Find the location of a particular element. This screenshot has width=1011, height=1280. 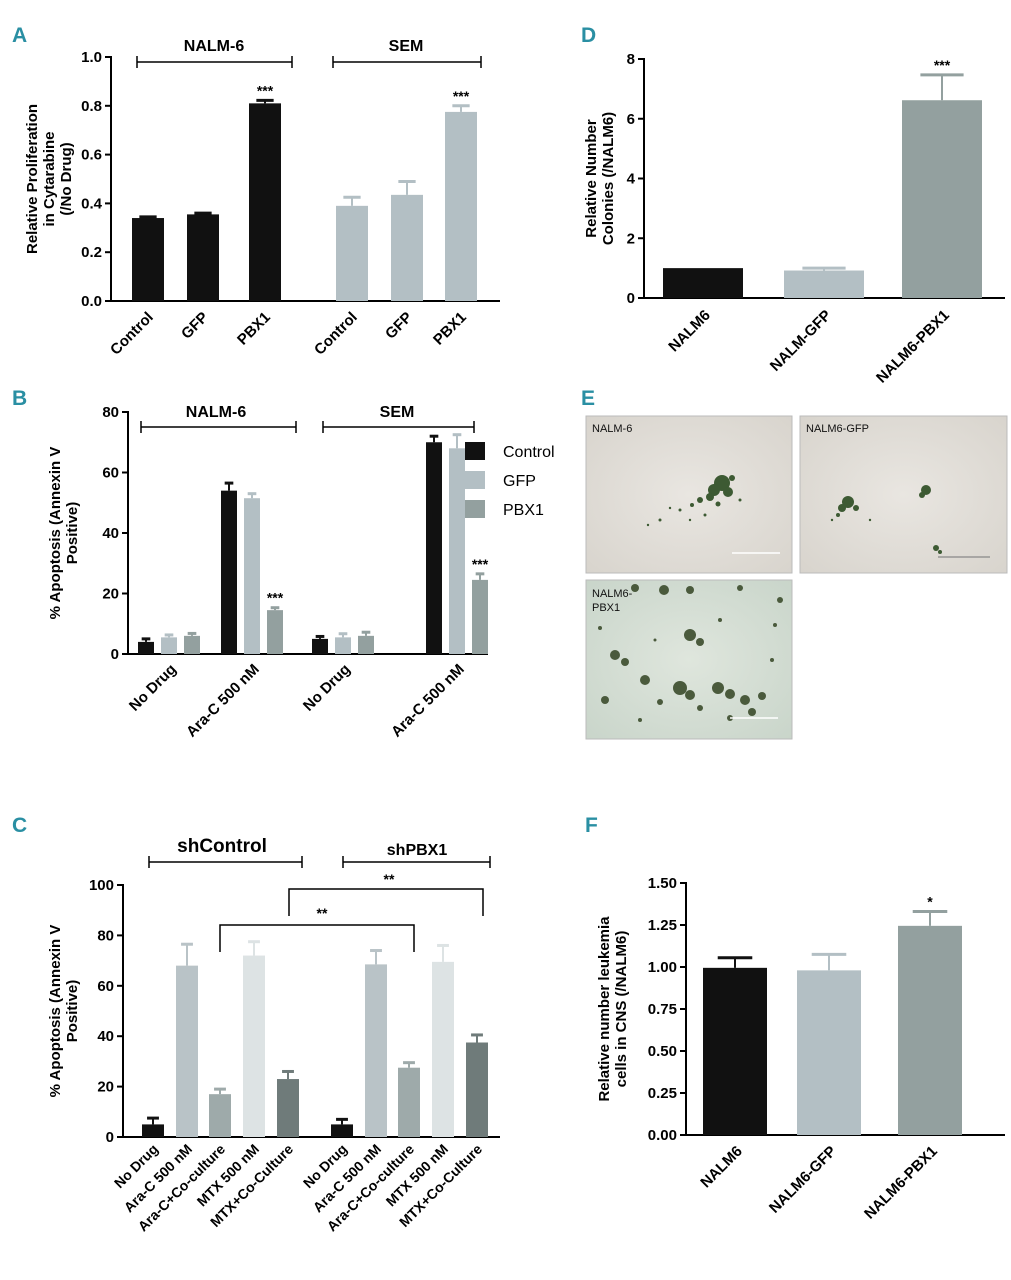

chart-f-cat-1: NALM6-GFP is located at coordinates (803, 1180).